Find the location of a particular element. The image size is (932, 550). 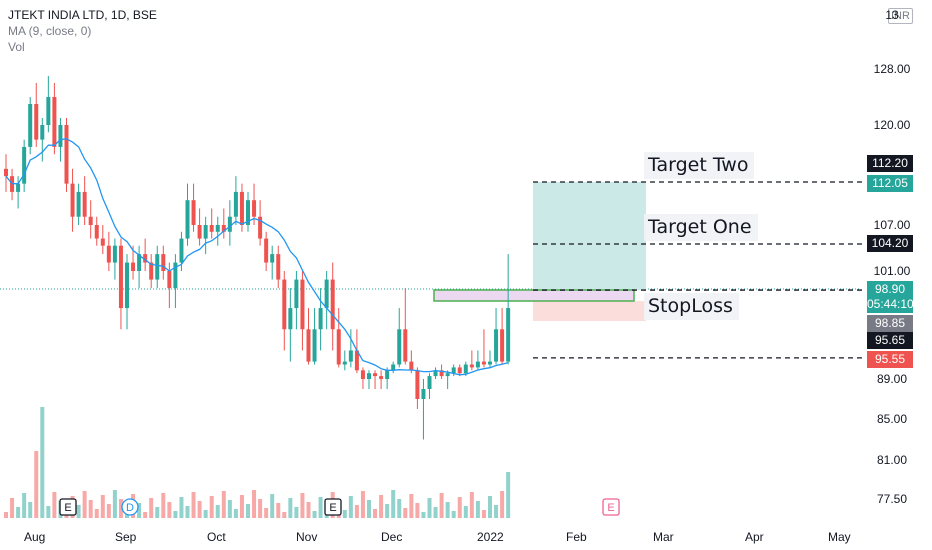

symbol-title: JTEKT INDIA LTD, 1D, BSE is located at coordinates (82, 15).